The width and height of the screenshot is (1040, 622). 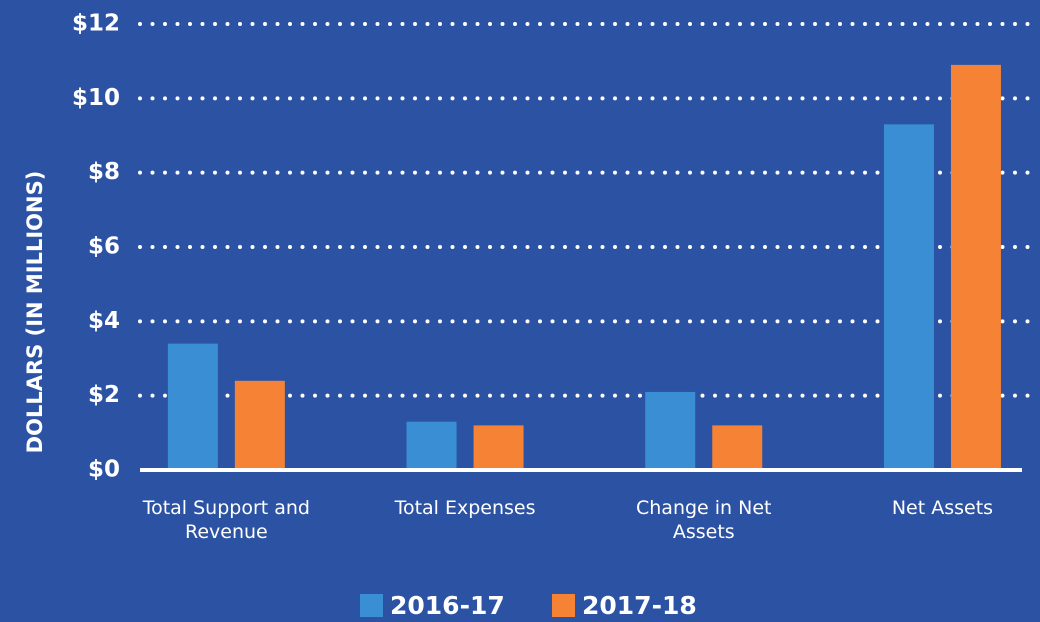 I want to click on y-tick-label: $10, so click(x=96, y=98).